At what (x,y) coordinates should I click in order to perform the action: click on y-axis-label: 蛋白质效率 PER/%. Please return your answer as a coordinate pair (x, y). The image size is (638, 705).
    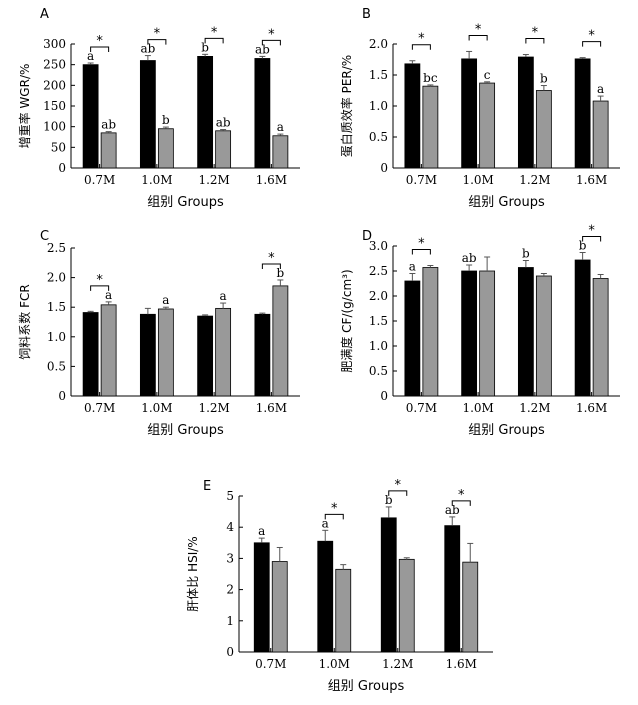
    Looking at the image, I should click on (346, 106).